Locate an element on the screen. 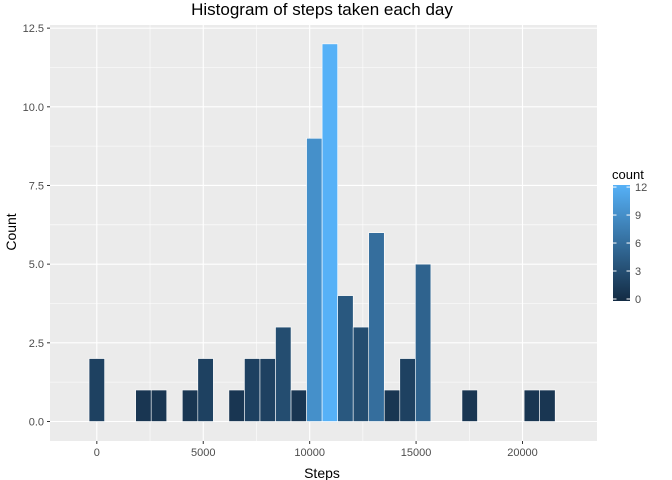  y-tick-label: 12.5 is located at coordinates (33, 29).